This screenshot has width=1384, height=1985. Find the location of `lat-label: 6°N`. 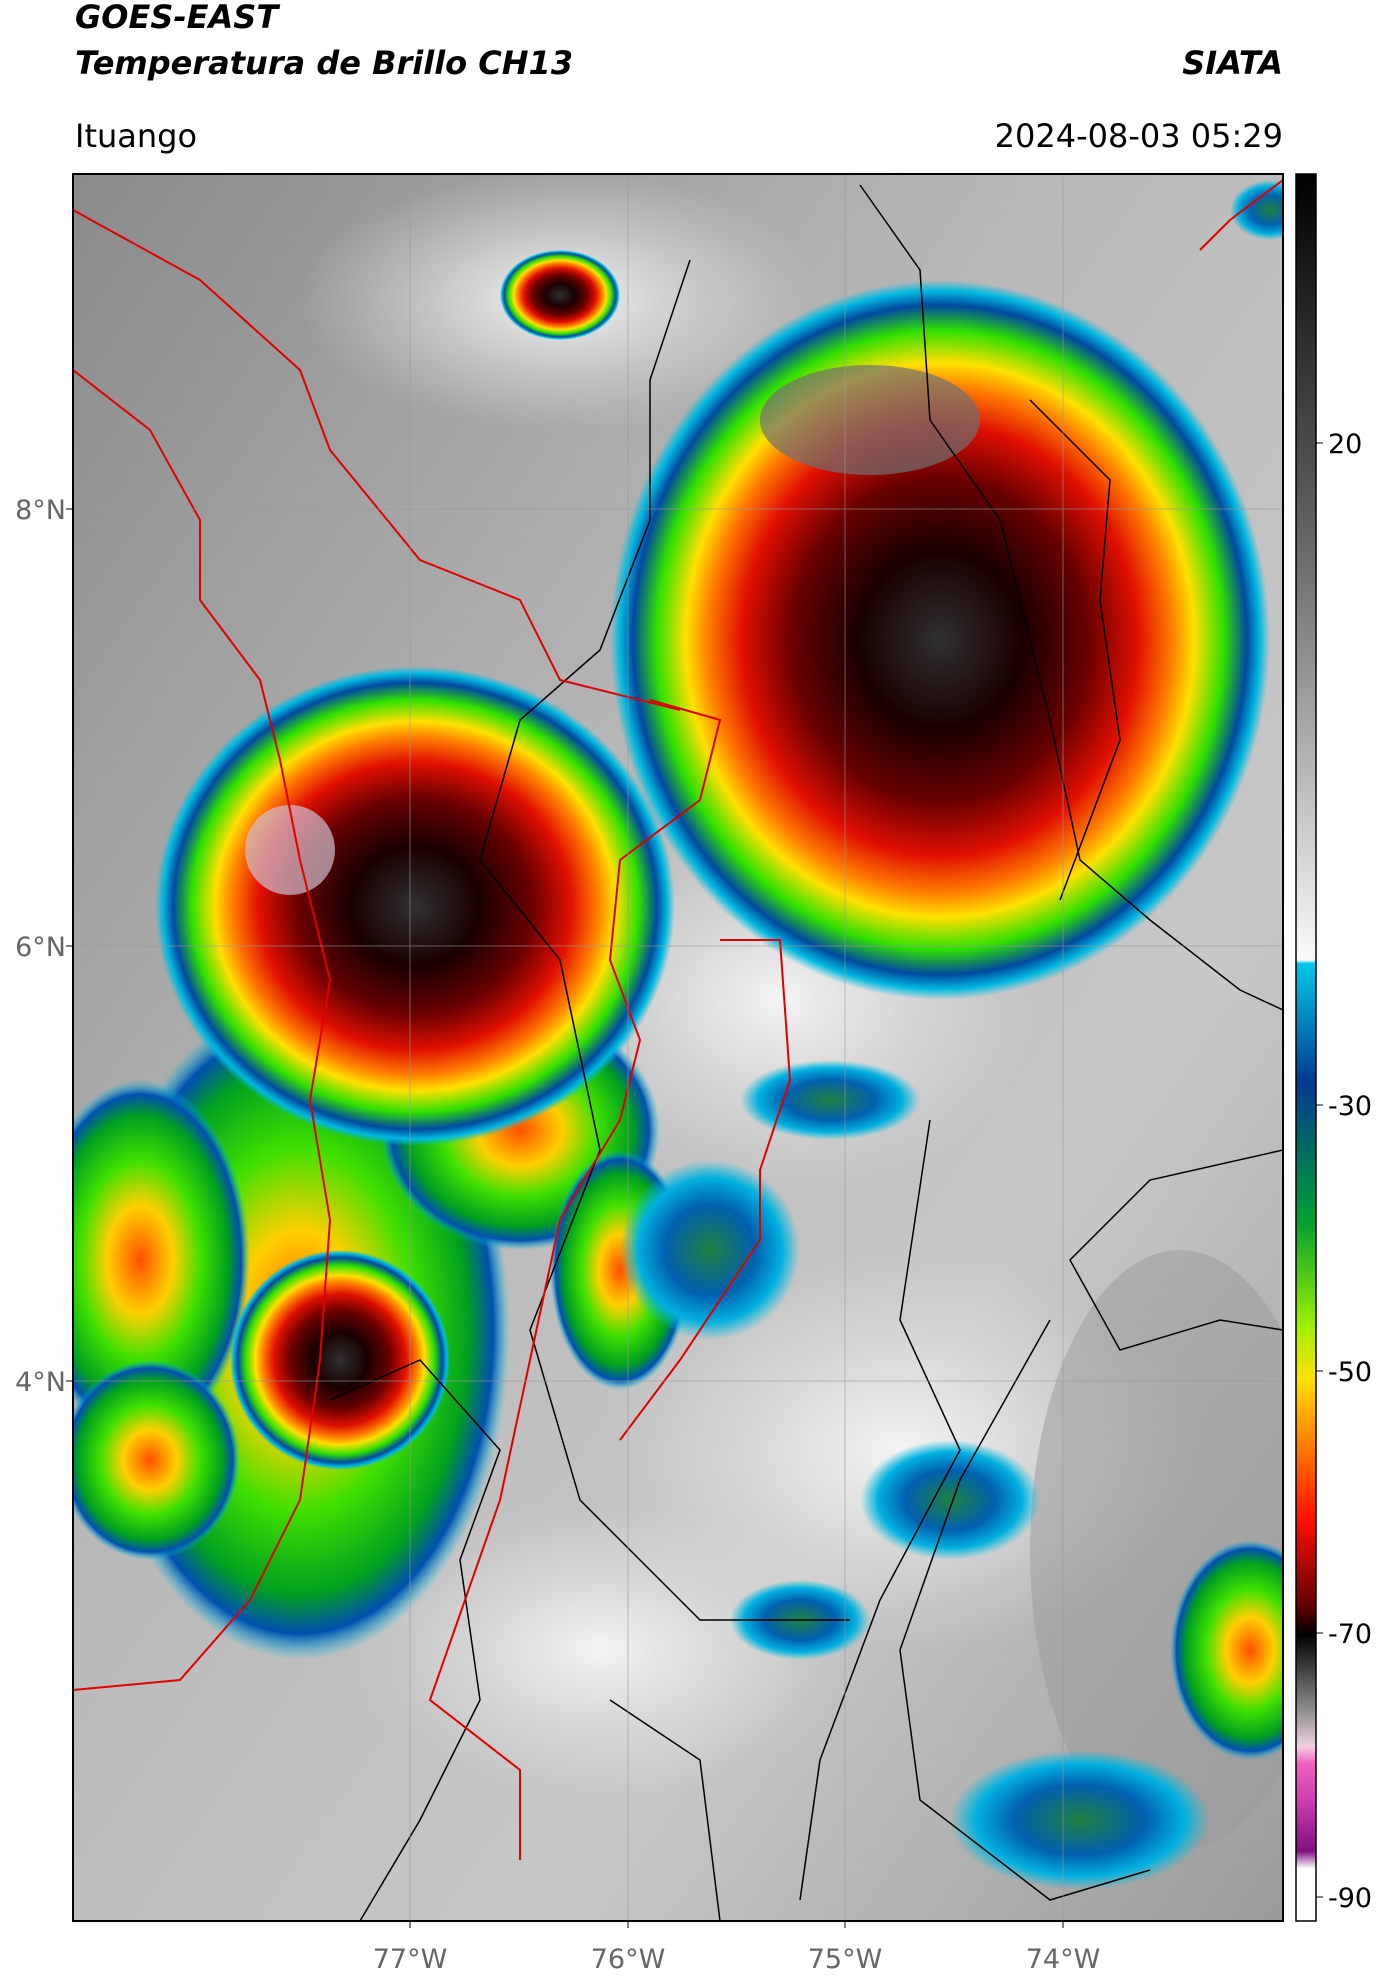

lat-label: 6°N is located at coordinates (40, 947).